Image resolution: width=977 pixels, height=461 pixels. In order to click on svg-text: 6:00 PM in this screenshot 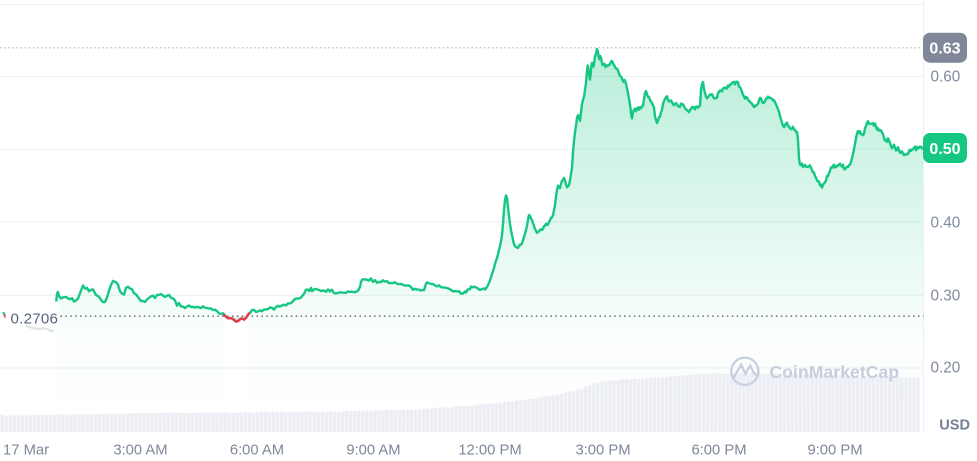, I will do `click(718, 451)`.